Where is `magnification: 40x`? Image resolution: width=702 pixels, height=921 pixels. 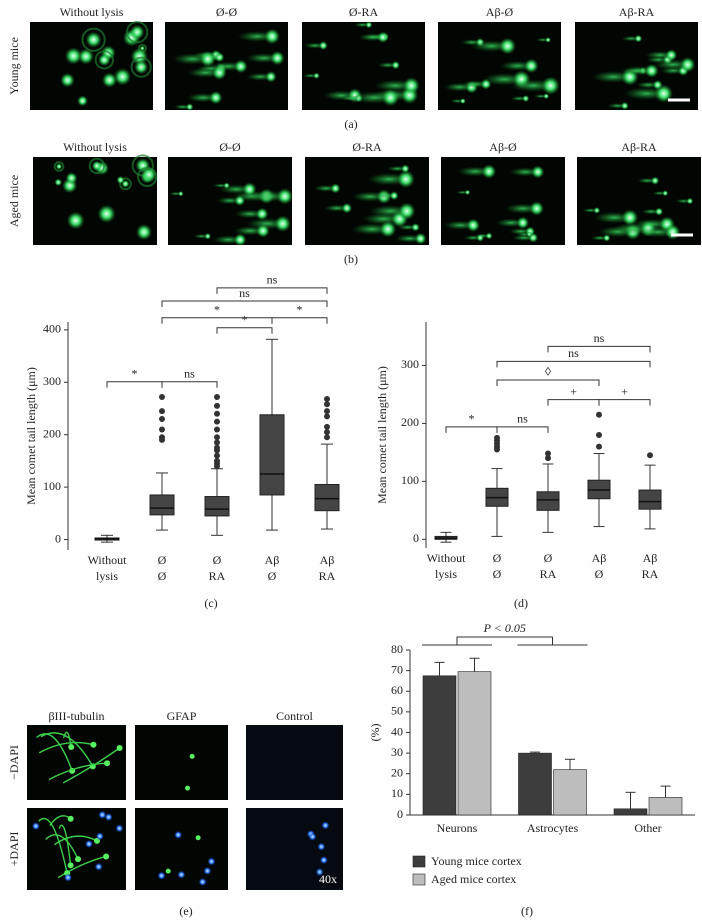 magnification: 40x is located at coordinates (328, 879).